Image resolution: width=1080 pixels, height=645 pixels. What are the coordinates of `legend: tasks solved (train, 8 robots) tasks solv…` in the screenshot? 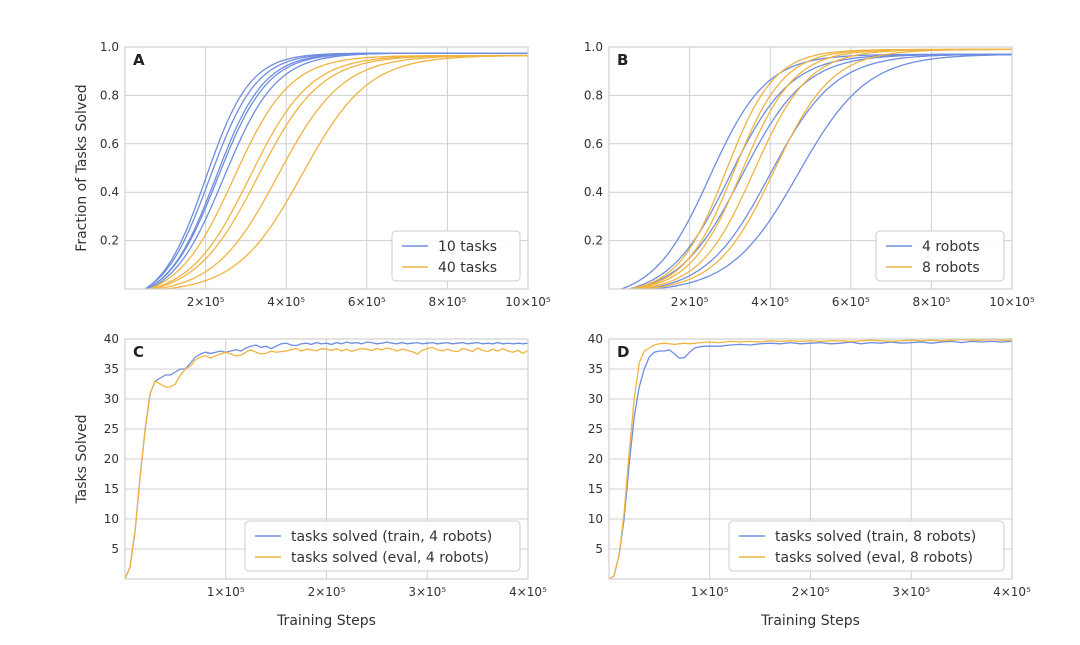 It's located at (866, 546).